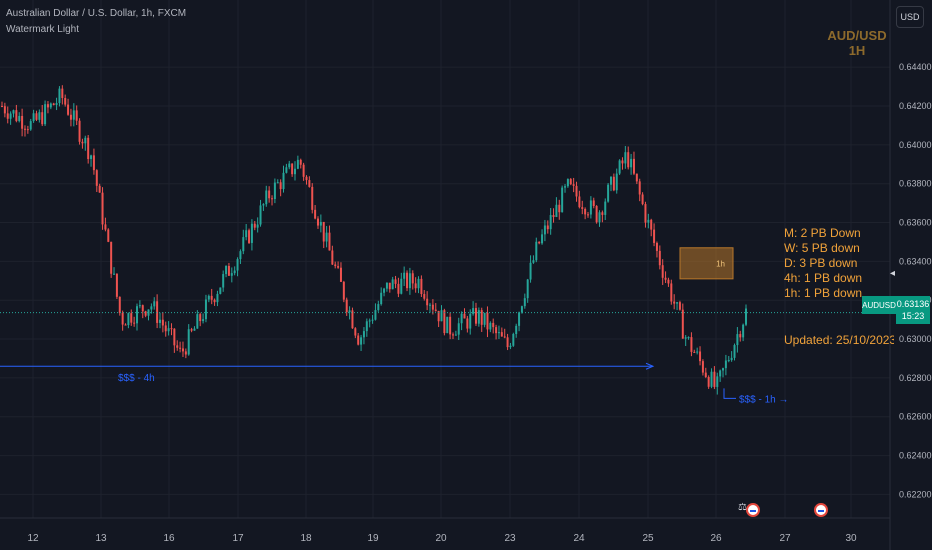  I want to click on watermark: AUD/USD 1H, so click(857, 43).